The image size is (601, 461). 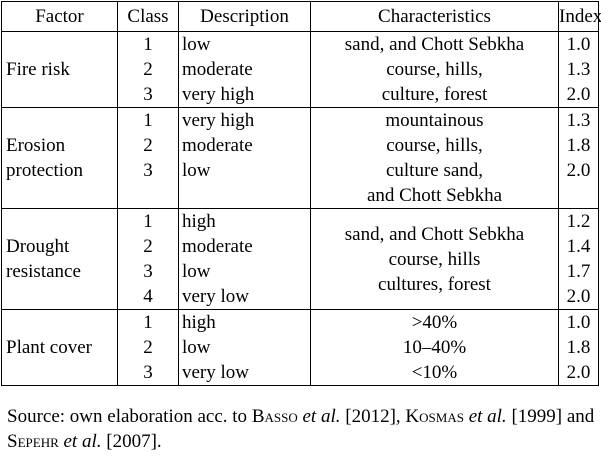 I want to click on author-initial: K, so click(x=412, y=416).